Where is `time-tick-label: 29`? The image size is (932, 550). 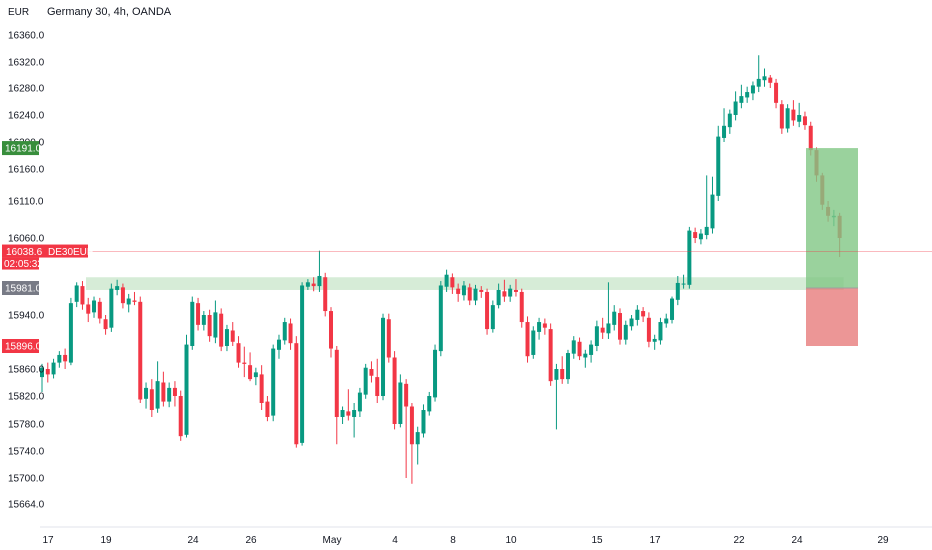 time-tick-label: 29 is located at coordinates (883, 540).